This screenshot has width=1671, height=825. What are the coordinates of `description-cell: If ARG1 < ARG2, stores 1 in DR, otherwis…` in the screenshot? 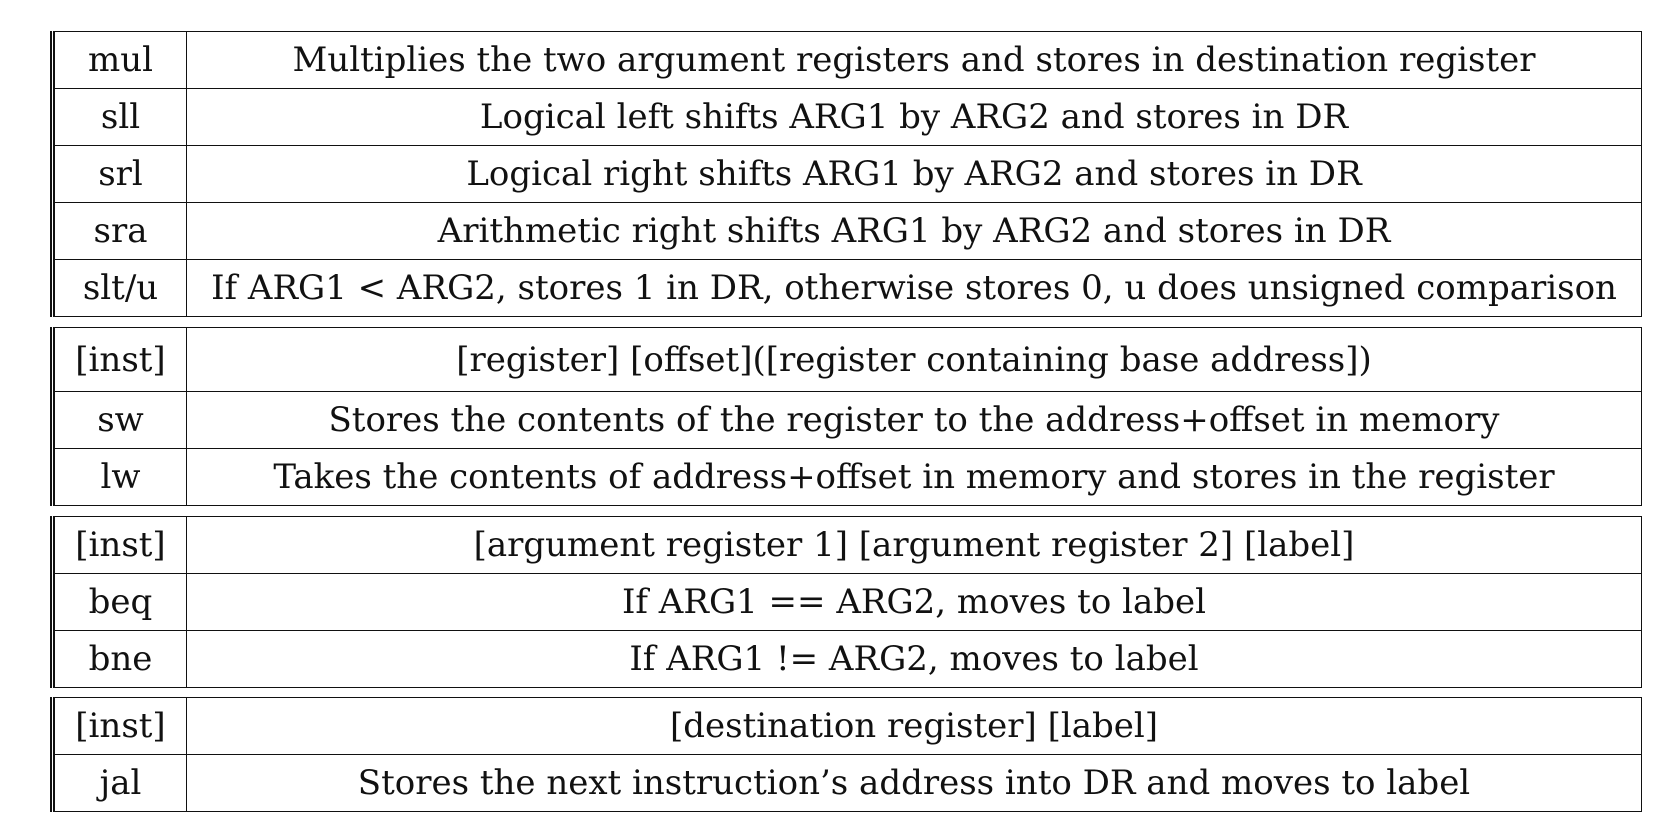 It's located at (914, 288).